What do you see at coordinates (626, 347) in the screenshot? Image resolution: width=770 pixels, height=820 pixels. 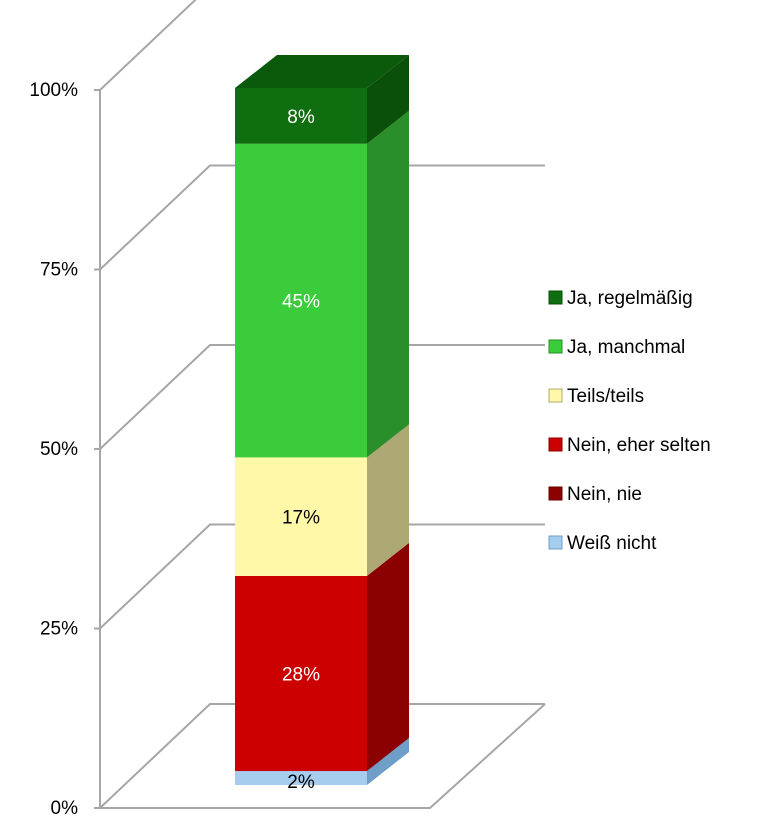 I see `legend-label: Ja, manchmal` at bounding box center [626, 347].